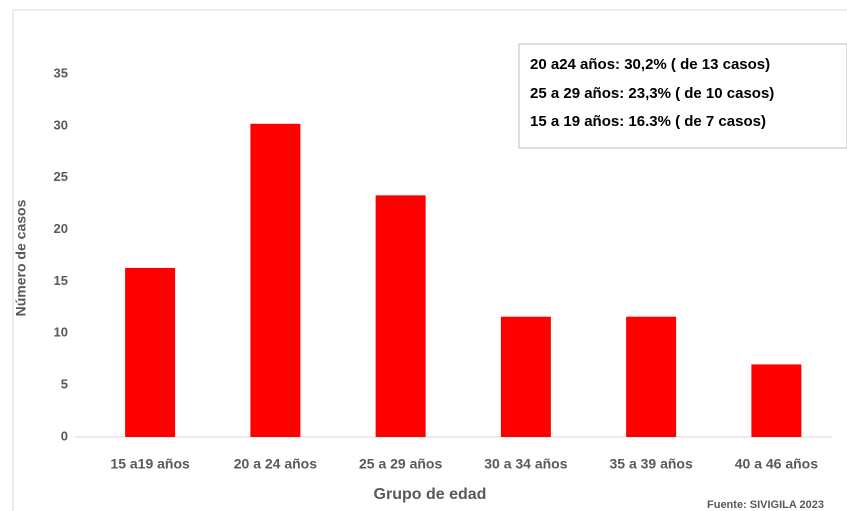 The width and height of the screenshot is (847, 511). Describe the element at coordinates (650, 464) in the screenshot. I see `x-tick-label: 35 a 39 años` at that location.